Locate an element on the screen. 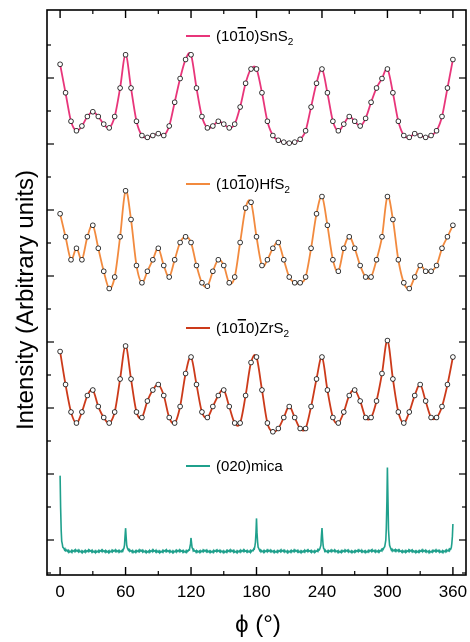  legend-label: (1010)SnS2 is located at coordinates (255, 38).